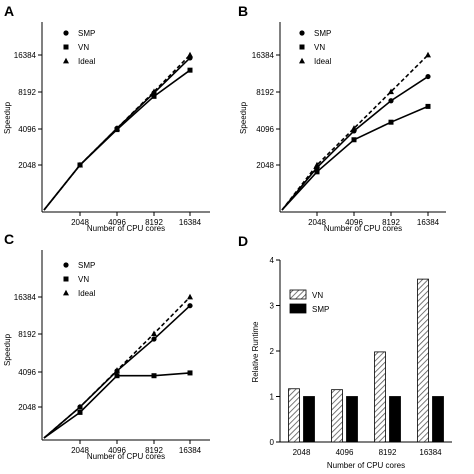 Image resolution: width=474 pixels, height=474 pixels. Describe the element at coordinates (272, 397) in the screenshot. I see `y-tick-label: 1` at that location.